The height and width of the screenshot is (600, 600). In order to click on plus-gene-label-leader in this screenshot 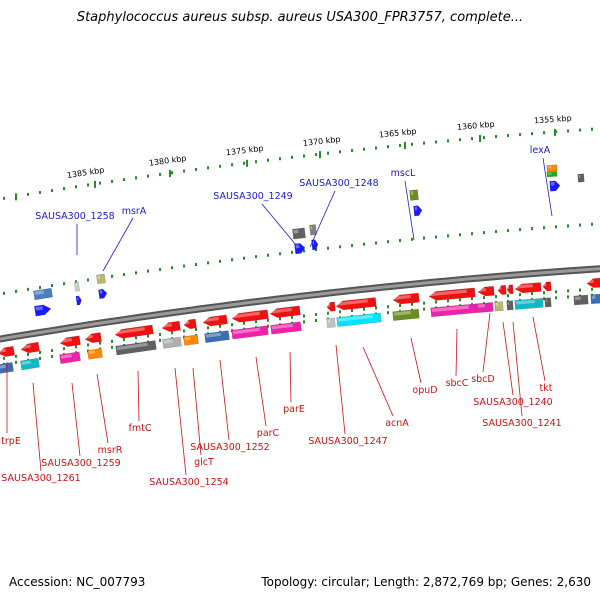, I will do `click(547, 187)`.